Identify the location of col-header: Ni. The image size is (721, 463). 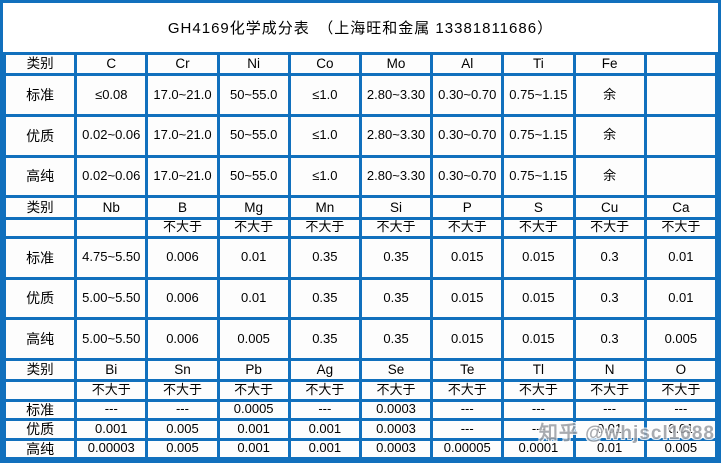
(253, 64).